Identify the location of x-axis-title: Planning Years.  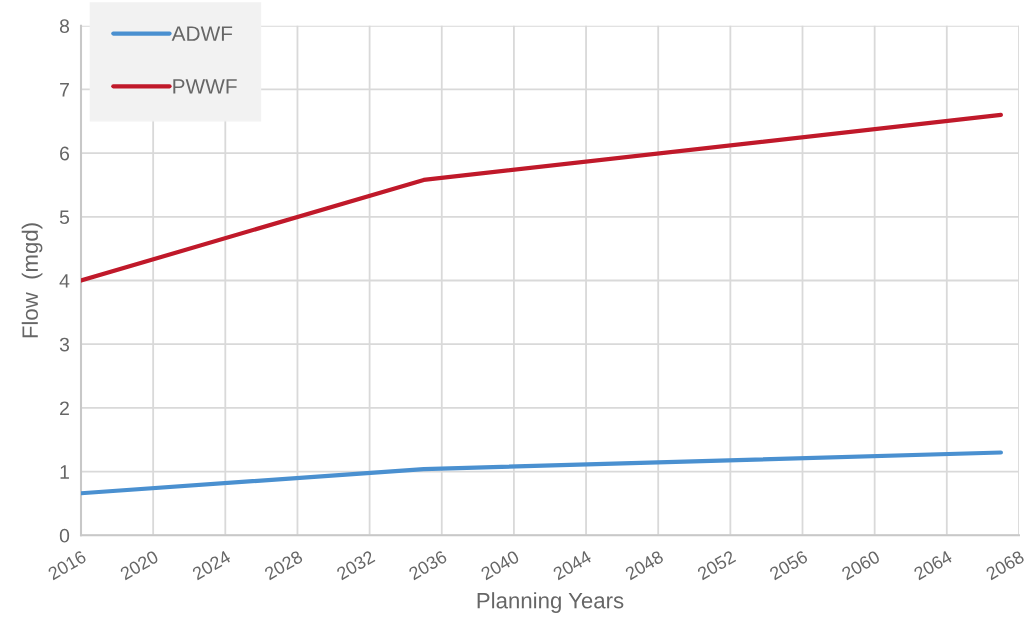
(550, 602).